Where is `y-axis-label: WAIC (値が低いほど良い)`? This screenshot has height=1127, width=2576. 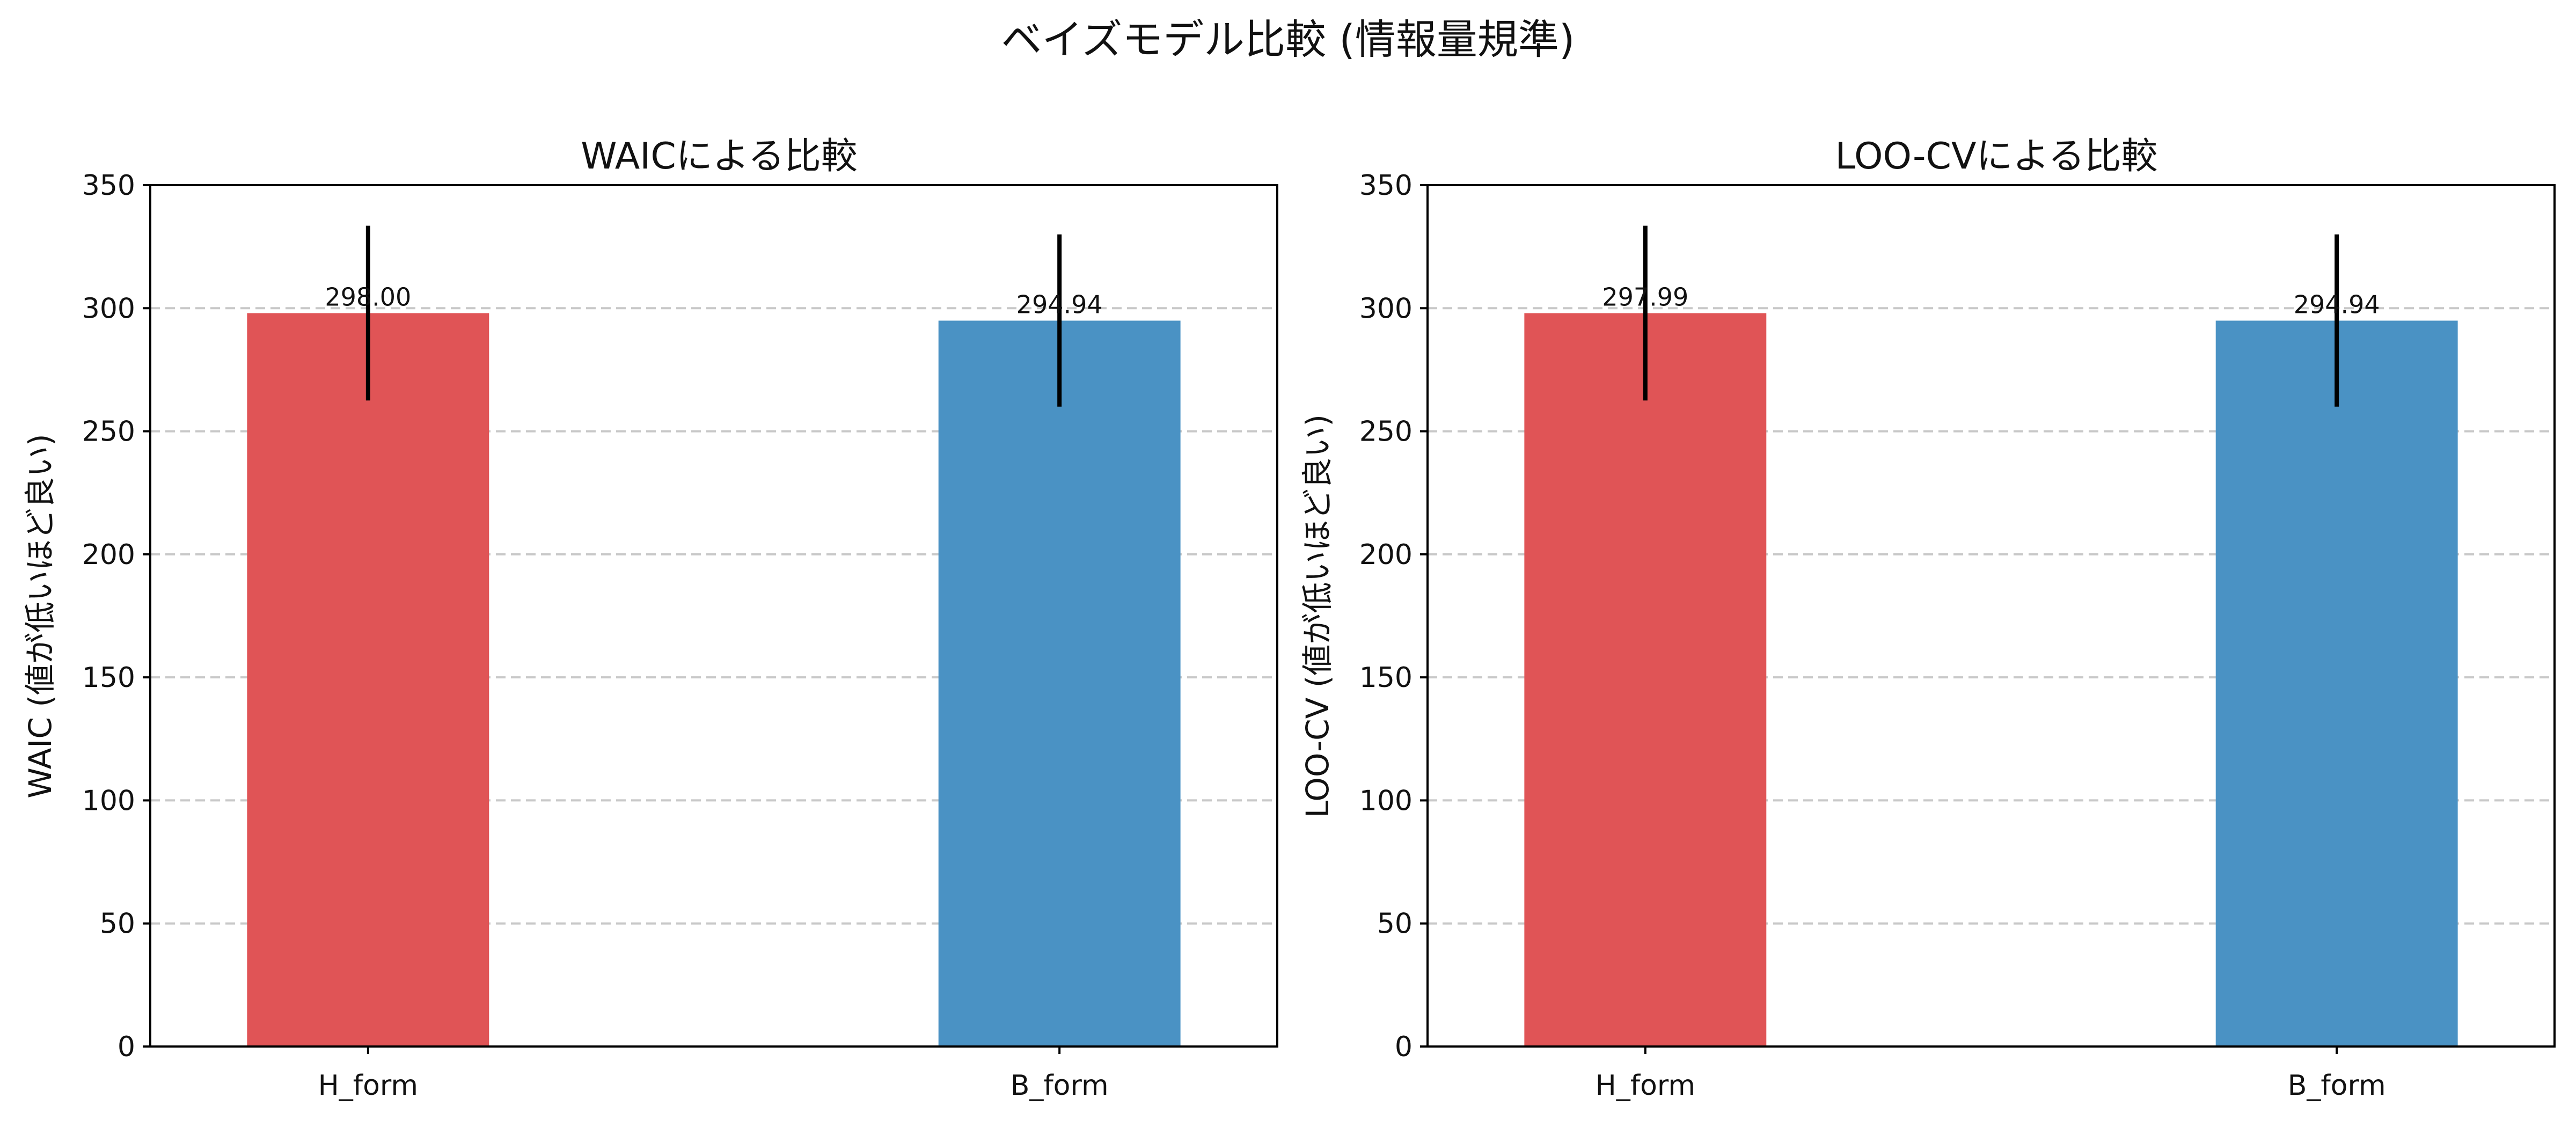 y-axis-label: WAIC (値が低いほど良い) is located at coordinates (40, 616).